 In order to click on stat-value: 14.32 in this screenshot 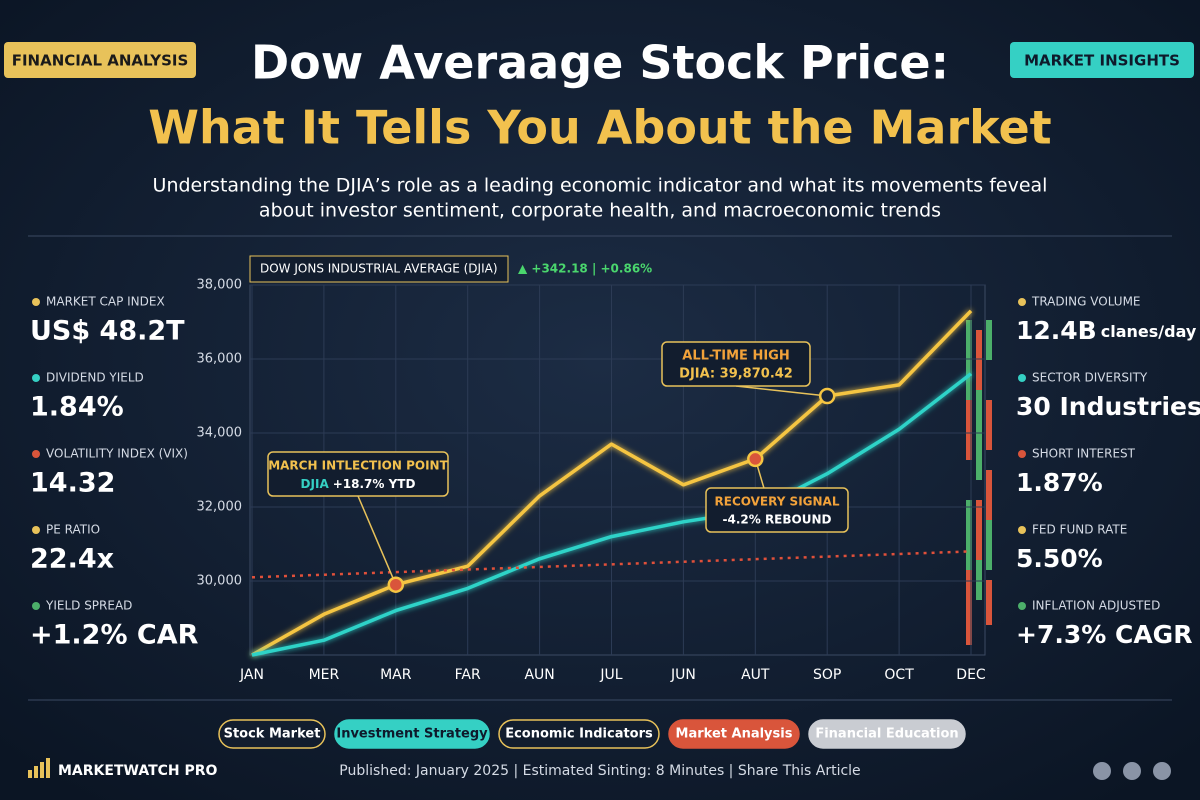, I will do `click(72, 483)`.